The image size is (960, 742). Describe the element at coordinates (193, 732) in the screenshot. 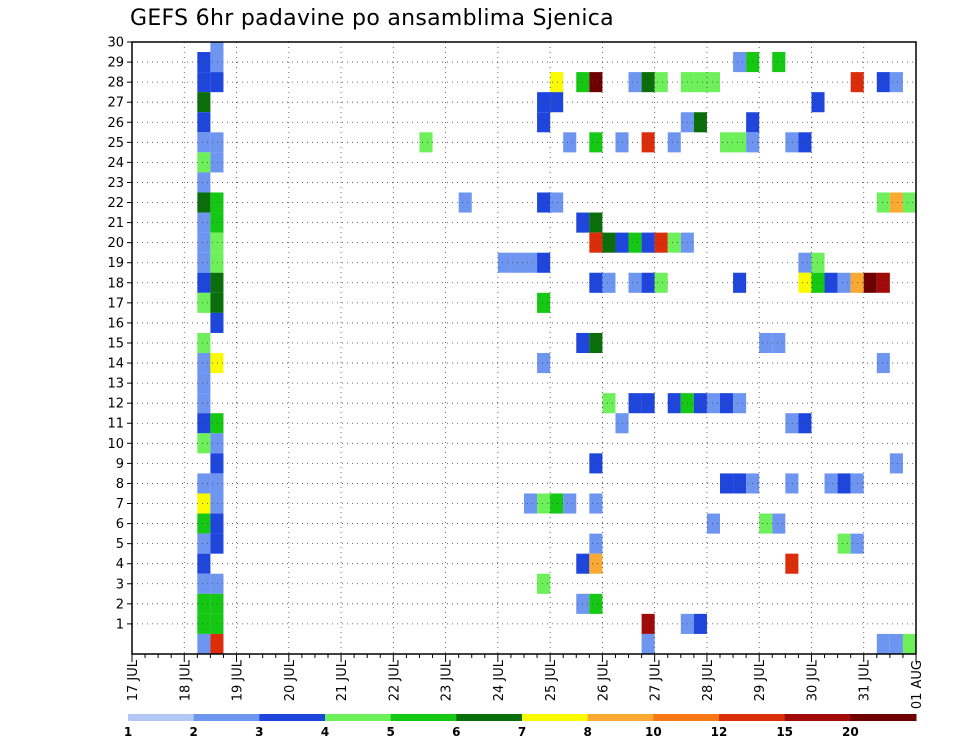

I see `legend-label: 2` at that location.